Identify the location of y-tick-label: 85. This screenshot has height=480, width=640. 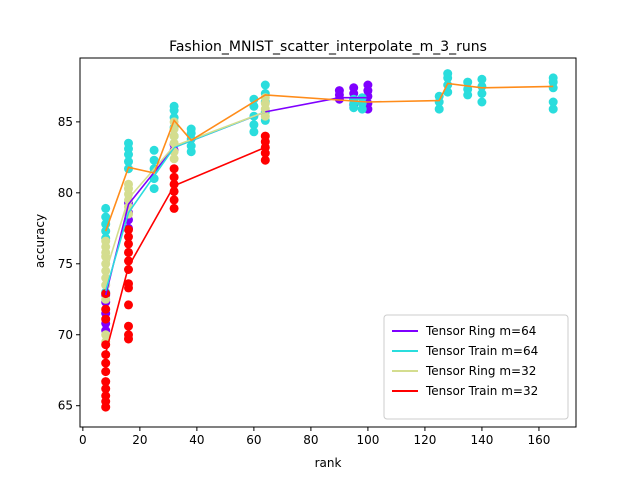
(65, 122).